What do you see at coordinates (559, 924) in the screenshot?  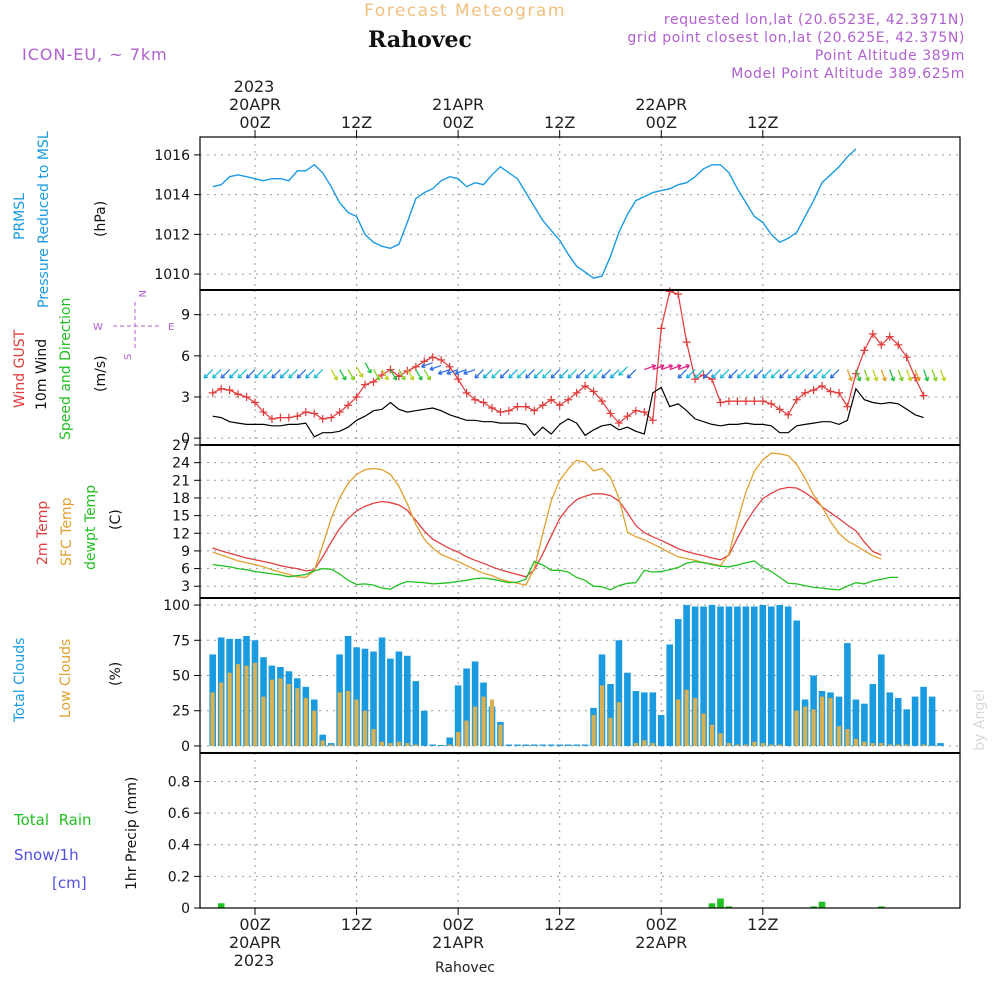 I see `bottom-tick-label-3: 12Z` at bounding box center [559, 924].